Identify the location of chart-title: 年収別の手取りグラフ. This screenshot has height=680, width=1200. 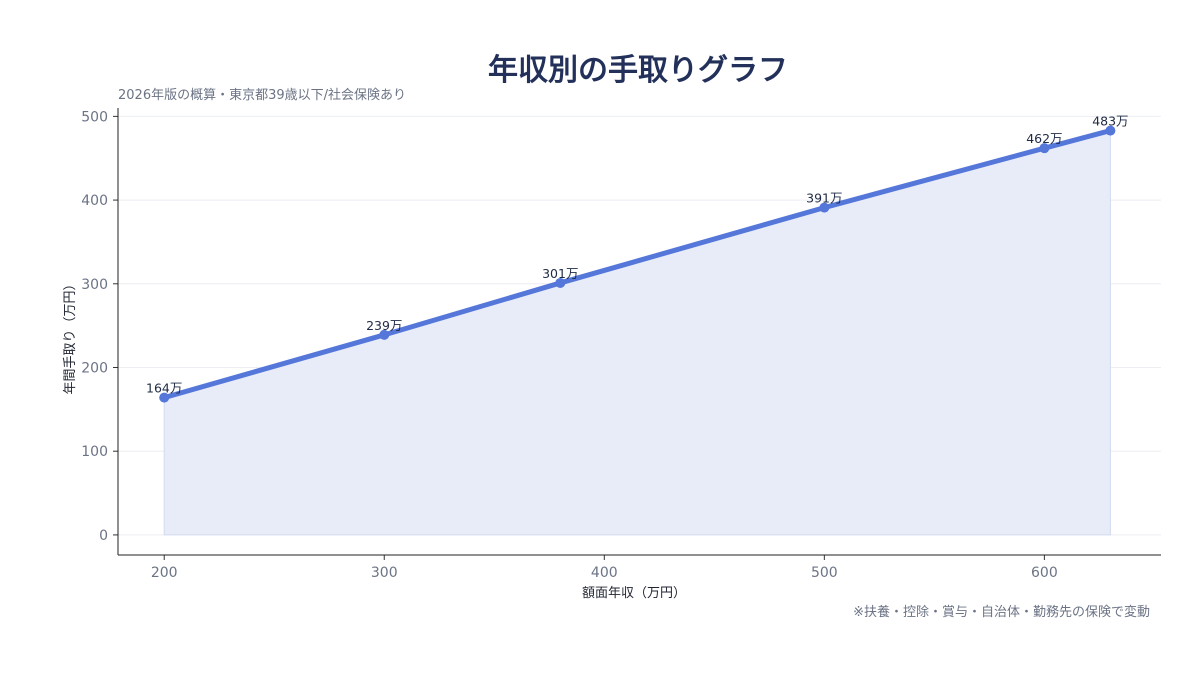
(638, 70).